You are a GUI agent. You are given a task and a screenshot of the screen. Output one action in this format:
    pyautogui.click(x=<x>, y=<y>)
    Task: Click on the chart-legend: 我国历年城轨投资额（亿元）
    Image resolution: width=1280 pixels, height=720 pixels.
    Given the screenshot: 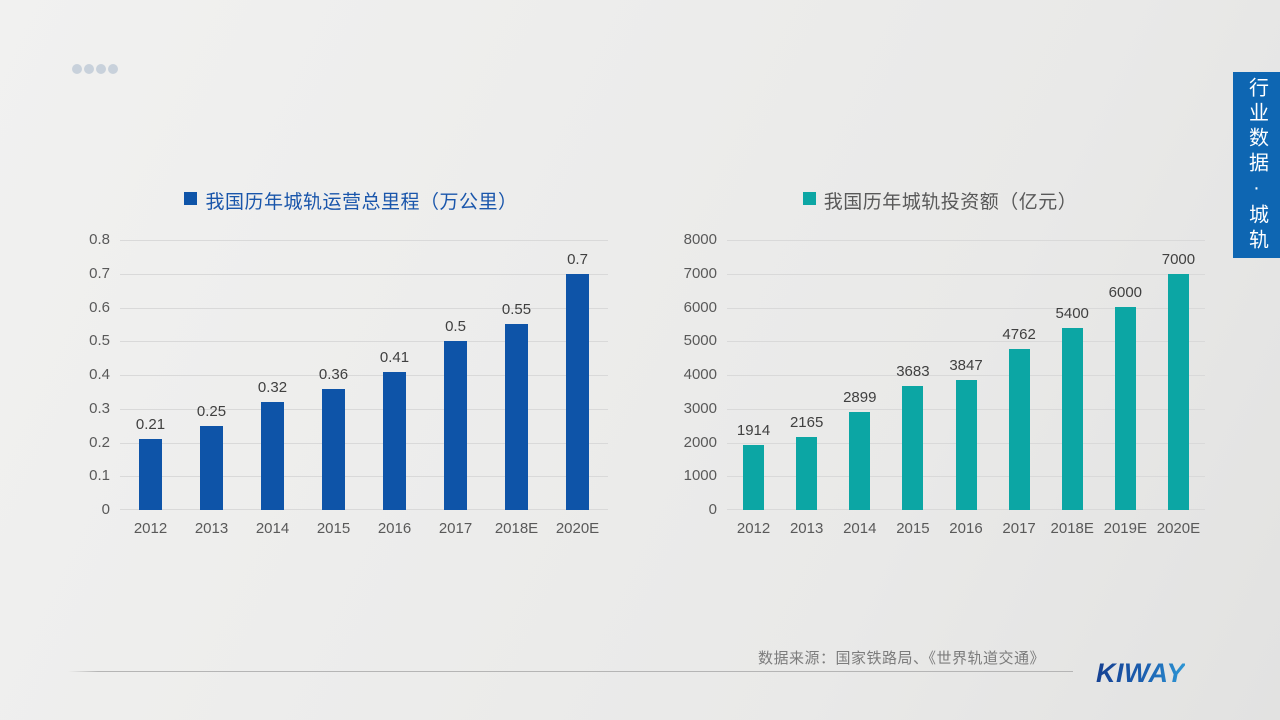 What is the action you would take?
    pyautogui.click(x=940, y=200)
    